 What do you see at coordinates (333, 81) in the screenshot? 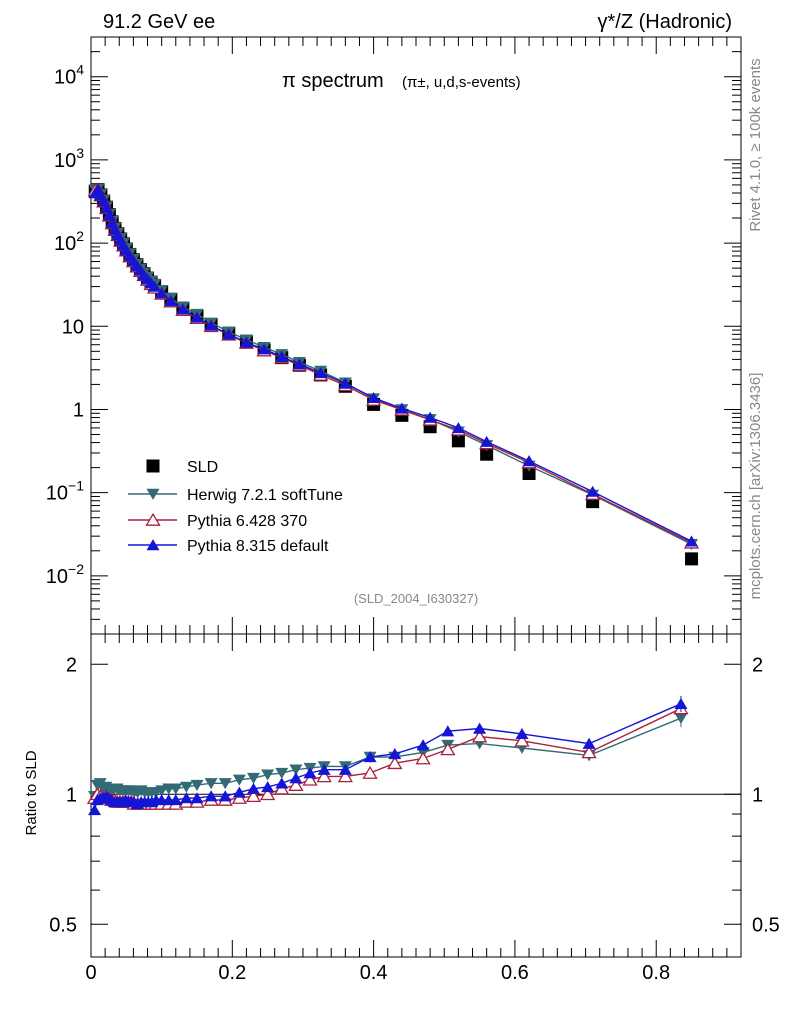
I see `chart-title: π spectrum` at bounding box center [333, 81].